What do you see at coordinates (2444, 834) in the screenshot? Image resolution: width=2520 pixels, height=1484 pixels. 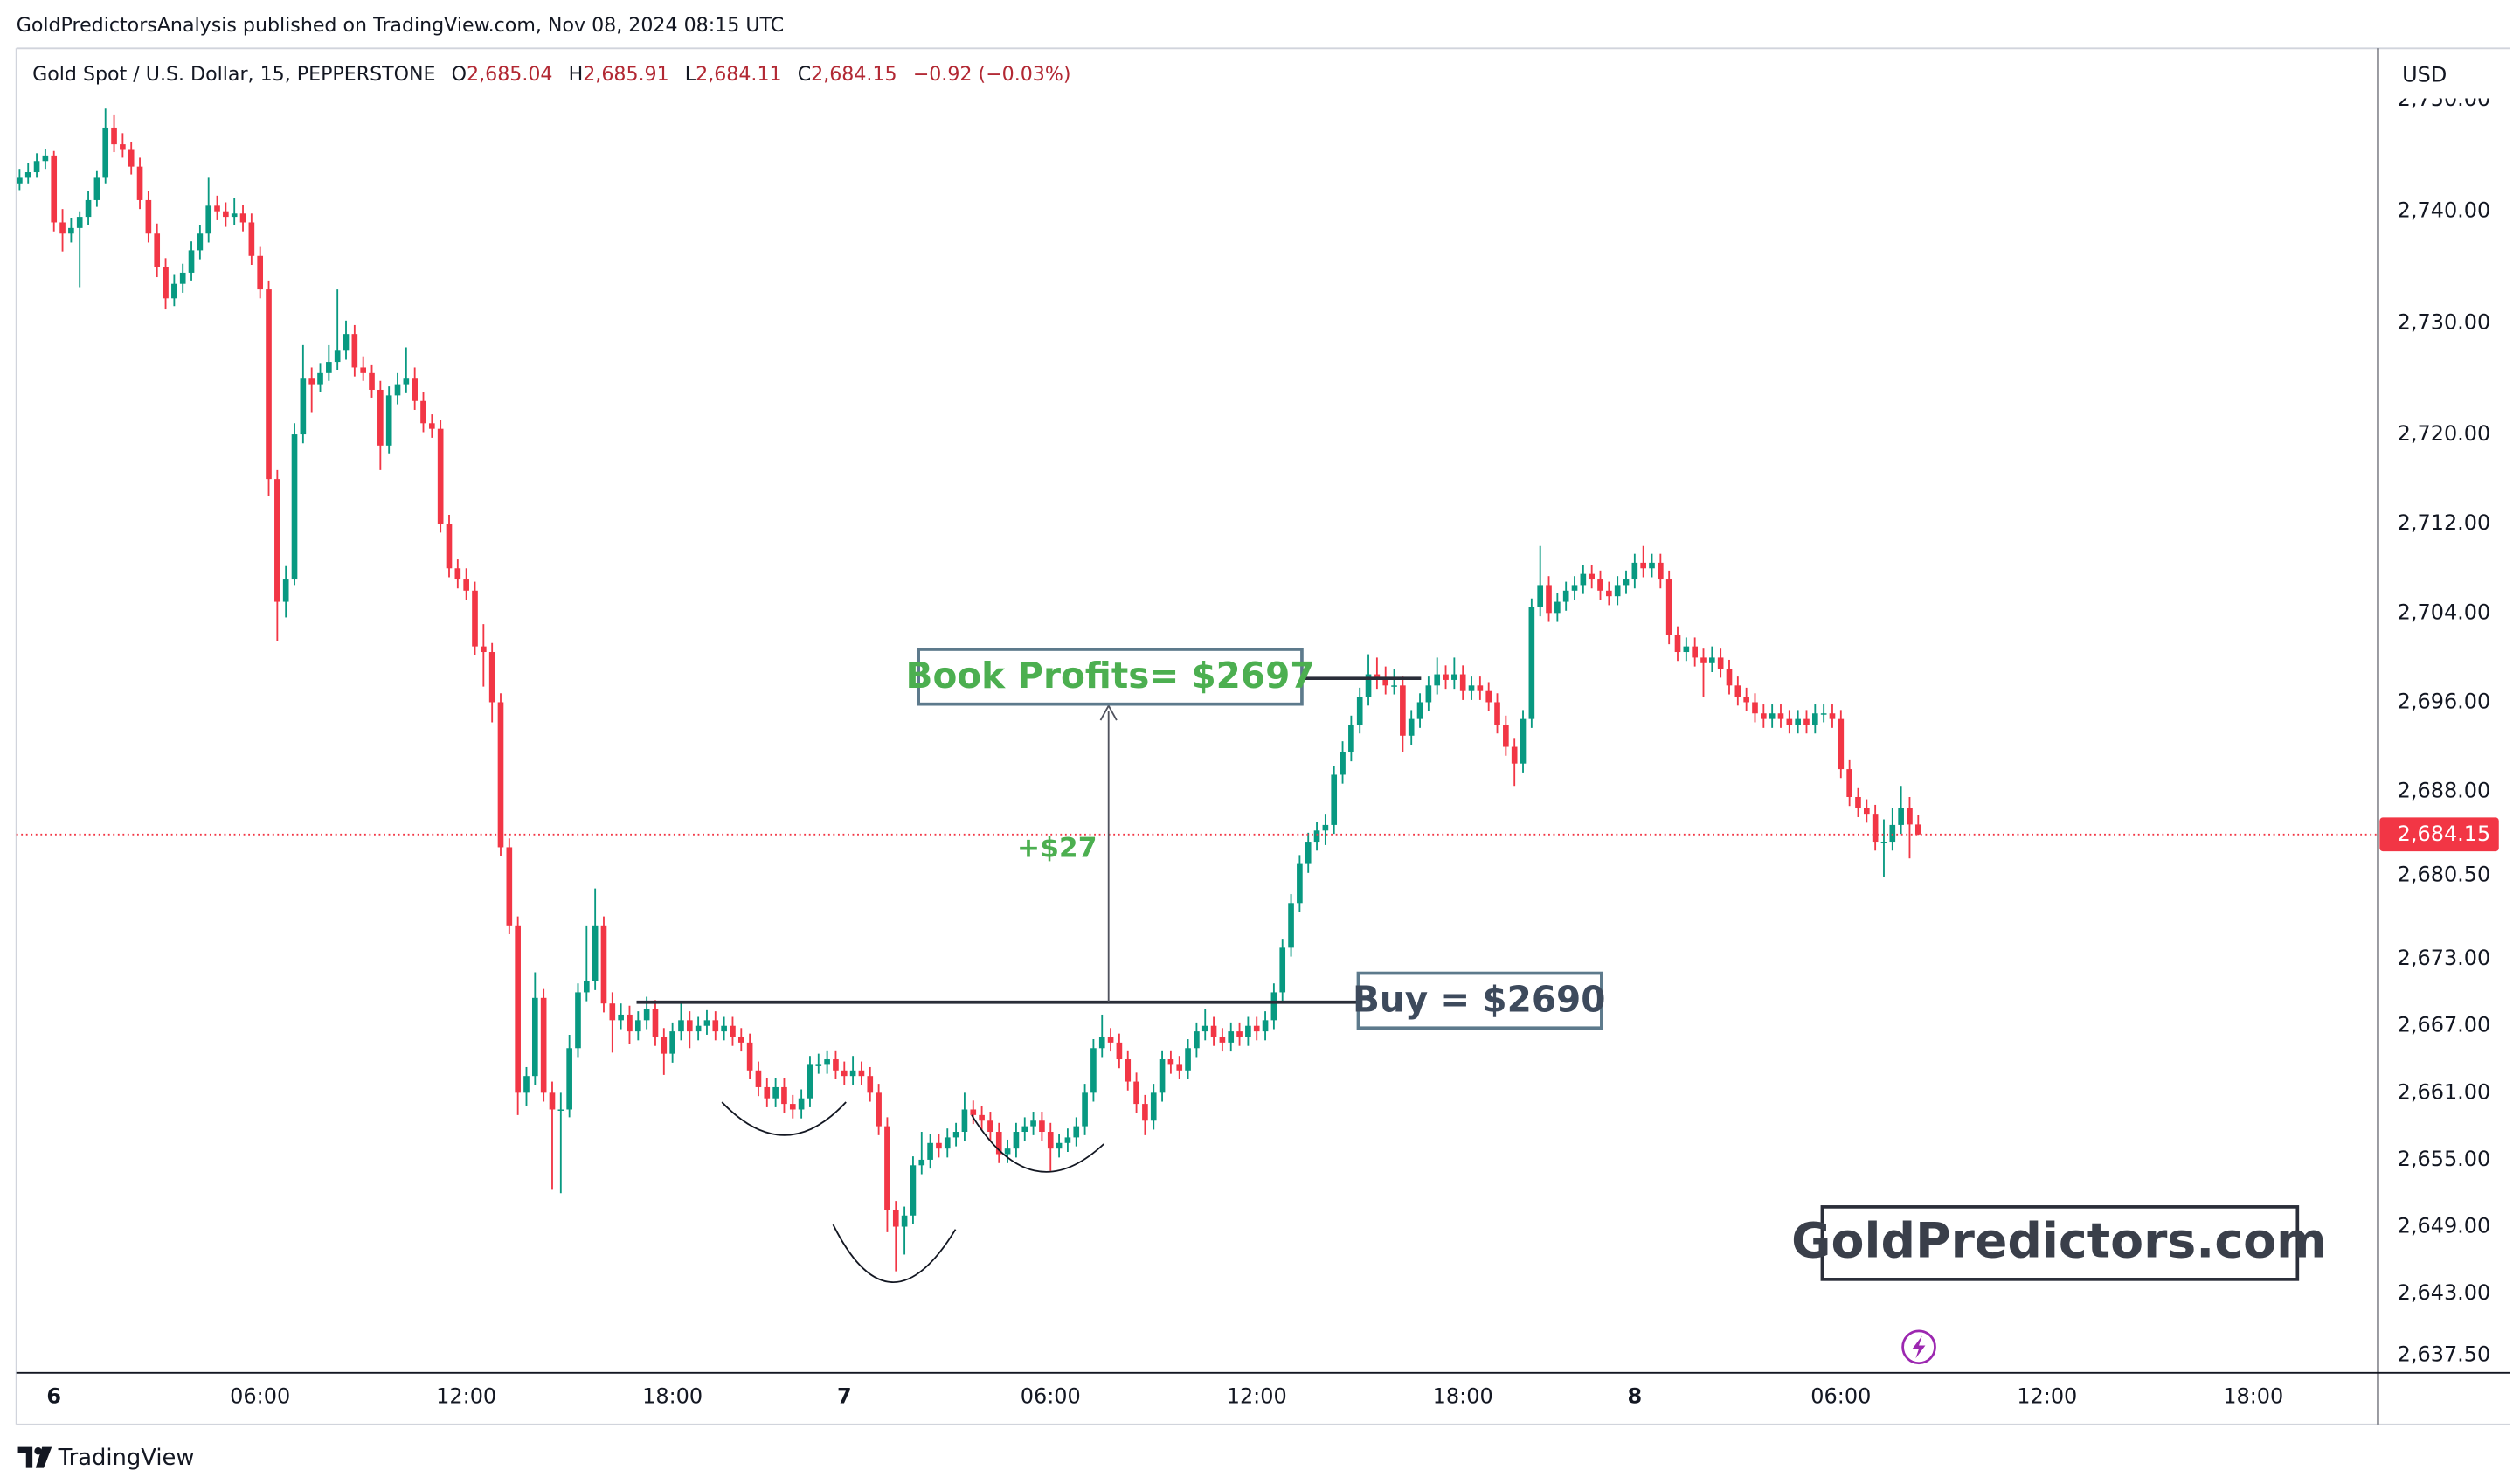 I see `last-price-label: 2,684.15` at bounding box center [2444, 834].